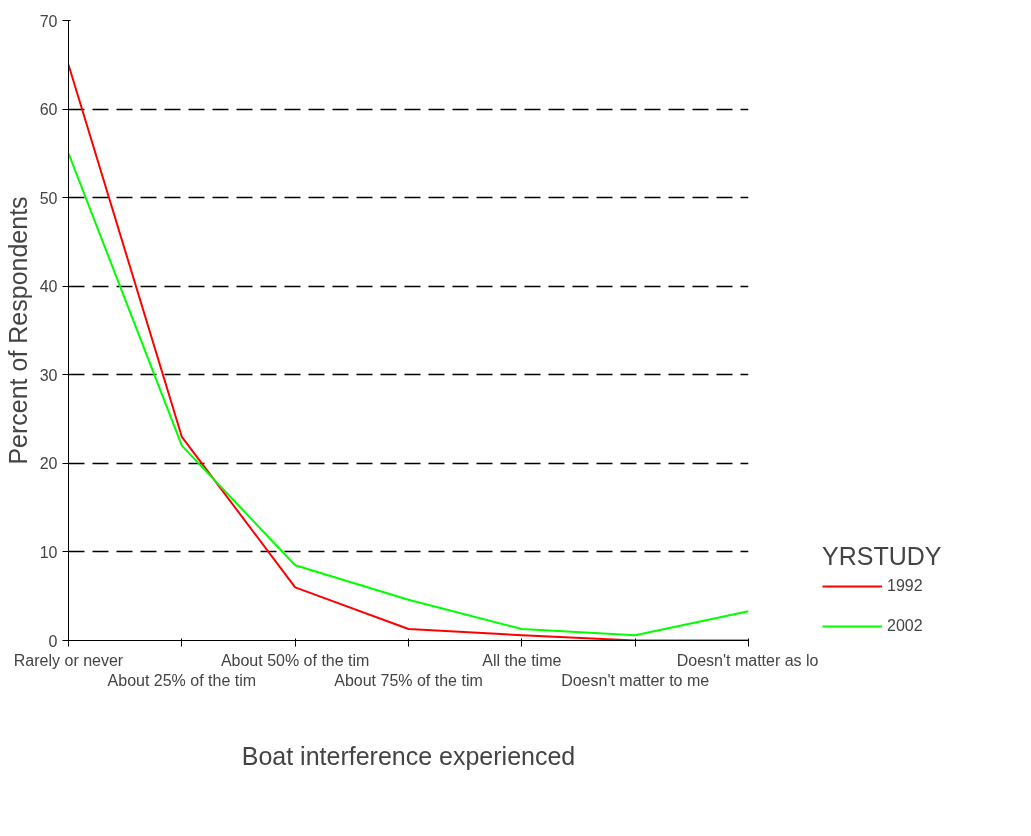 Image resolution: width=1031 pixels, height=836 pixels. Describe the element at coordinates (48, 21) in the screenshot. I see `y-tick-label: 70` at that location.